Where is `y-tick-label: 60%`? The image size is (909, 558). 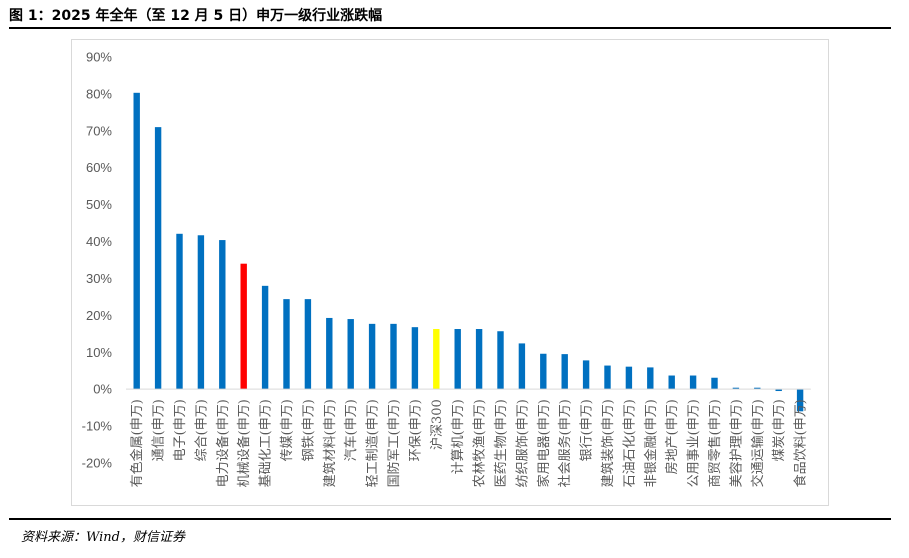
y-tick-label: 60% is located at coordinates (99, 167).